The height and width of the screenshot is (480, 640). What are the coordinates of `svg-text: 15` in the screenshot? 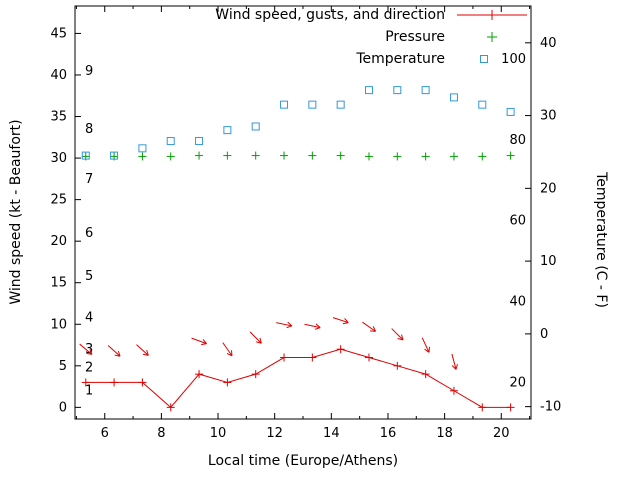 It's located at (58, 283).